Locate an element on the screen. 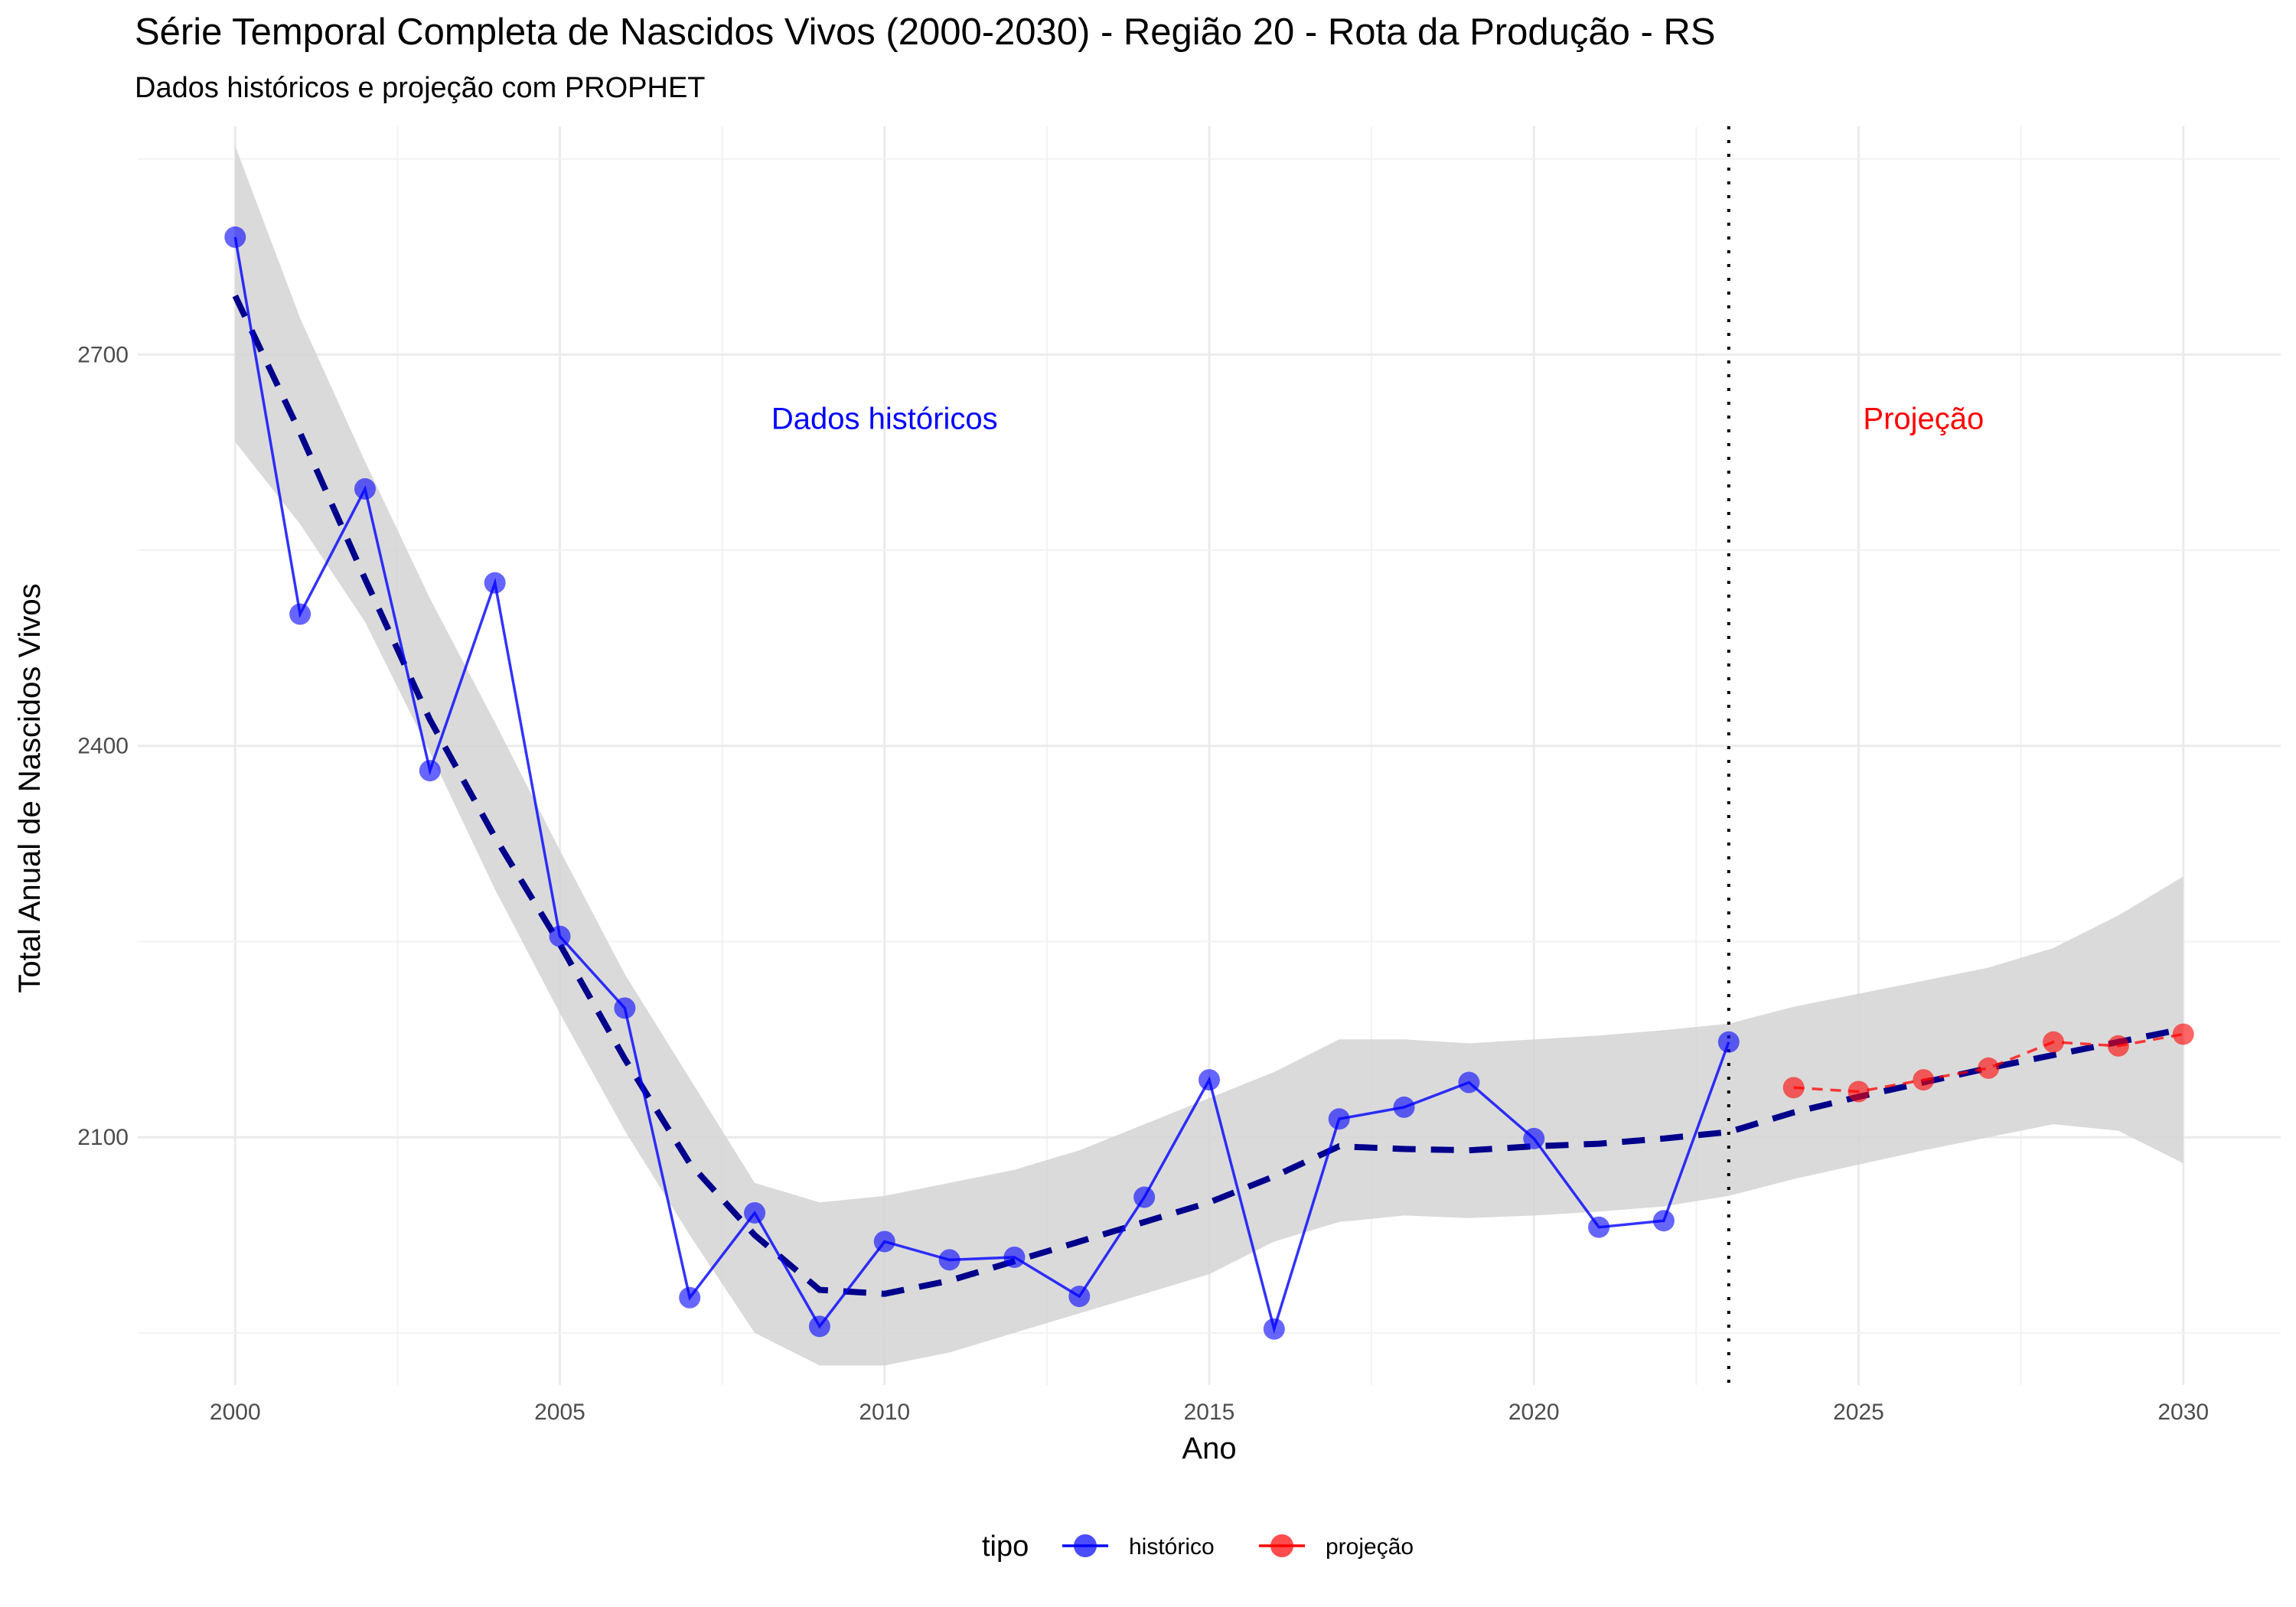 The width and height of the screenshot is (2296, 1607). x-tick-label: 2025 is located at coordinates (1858, 1412).